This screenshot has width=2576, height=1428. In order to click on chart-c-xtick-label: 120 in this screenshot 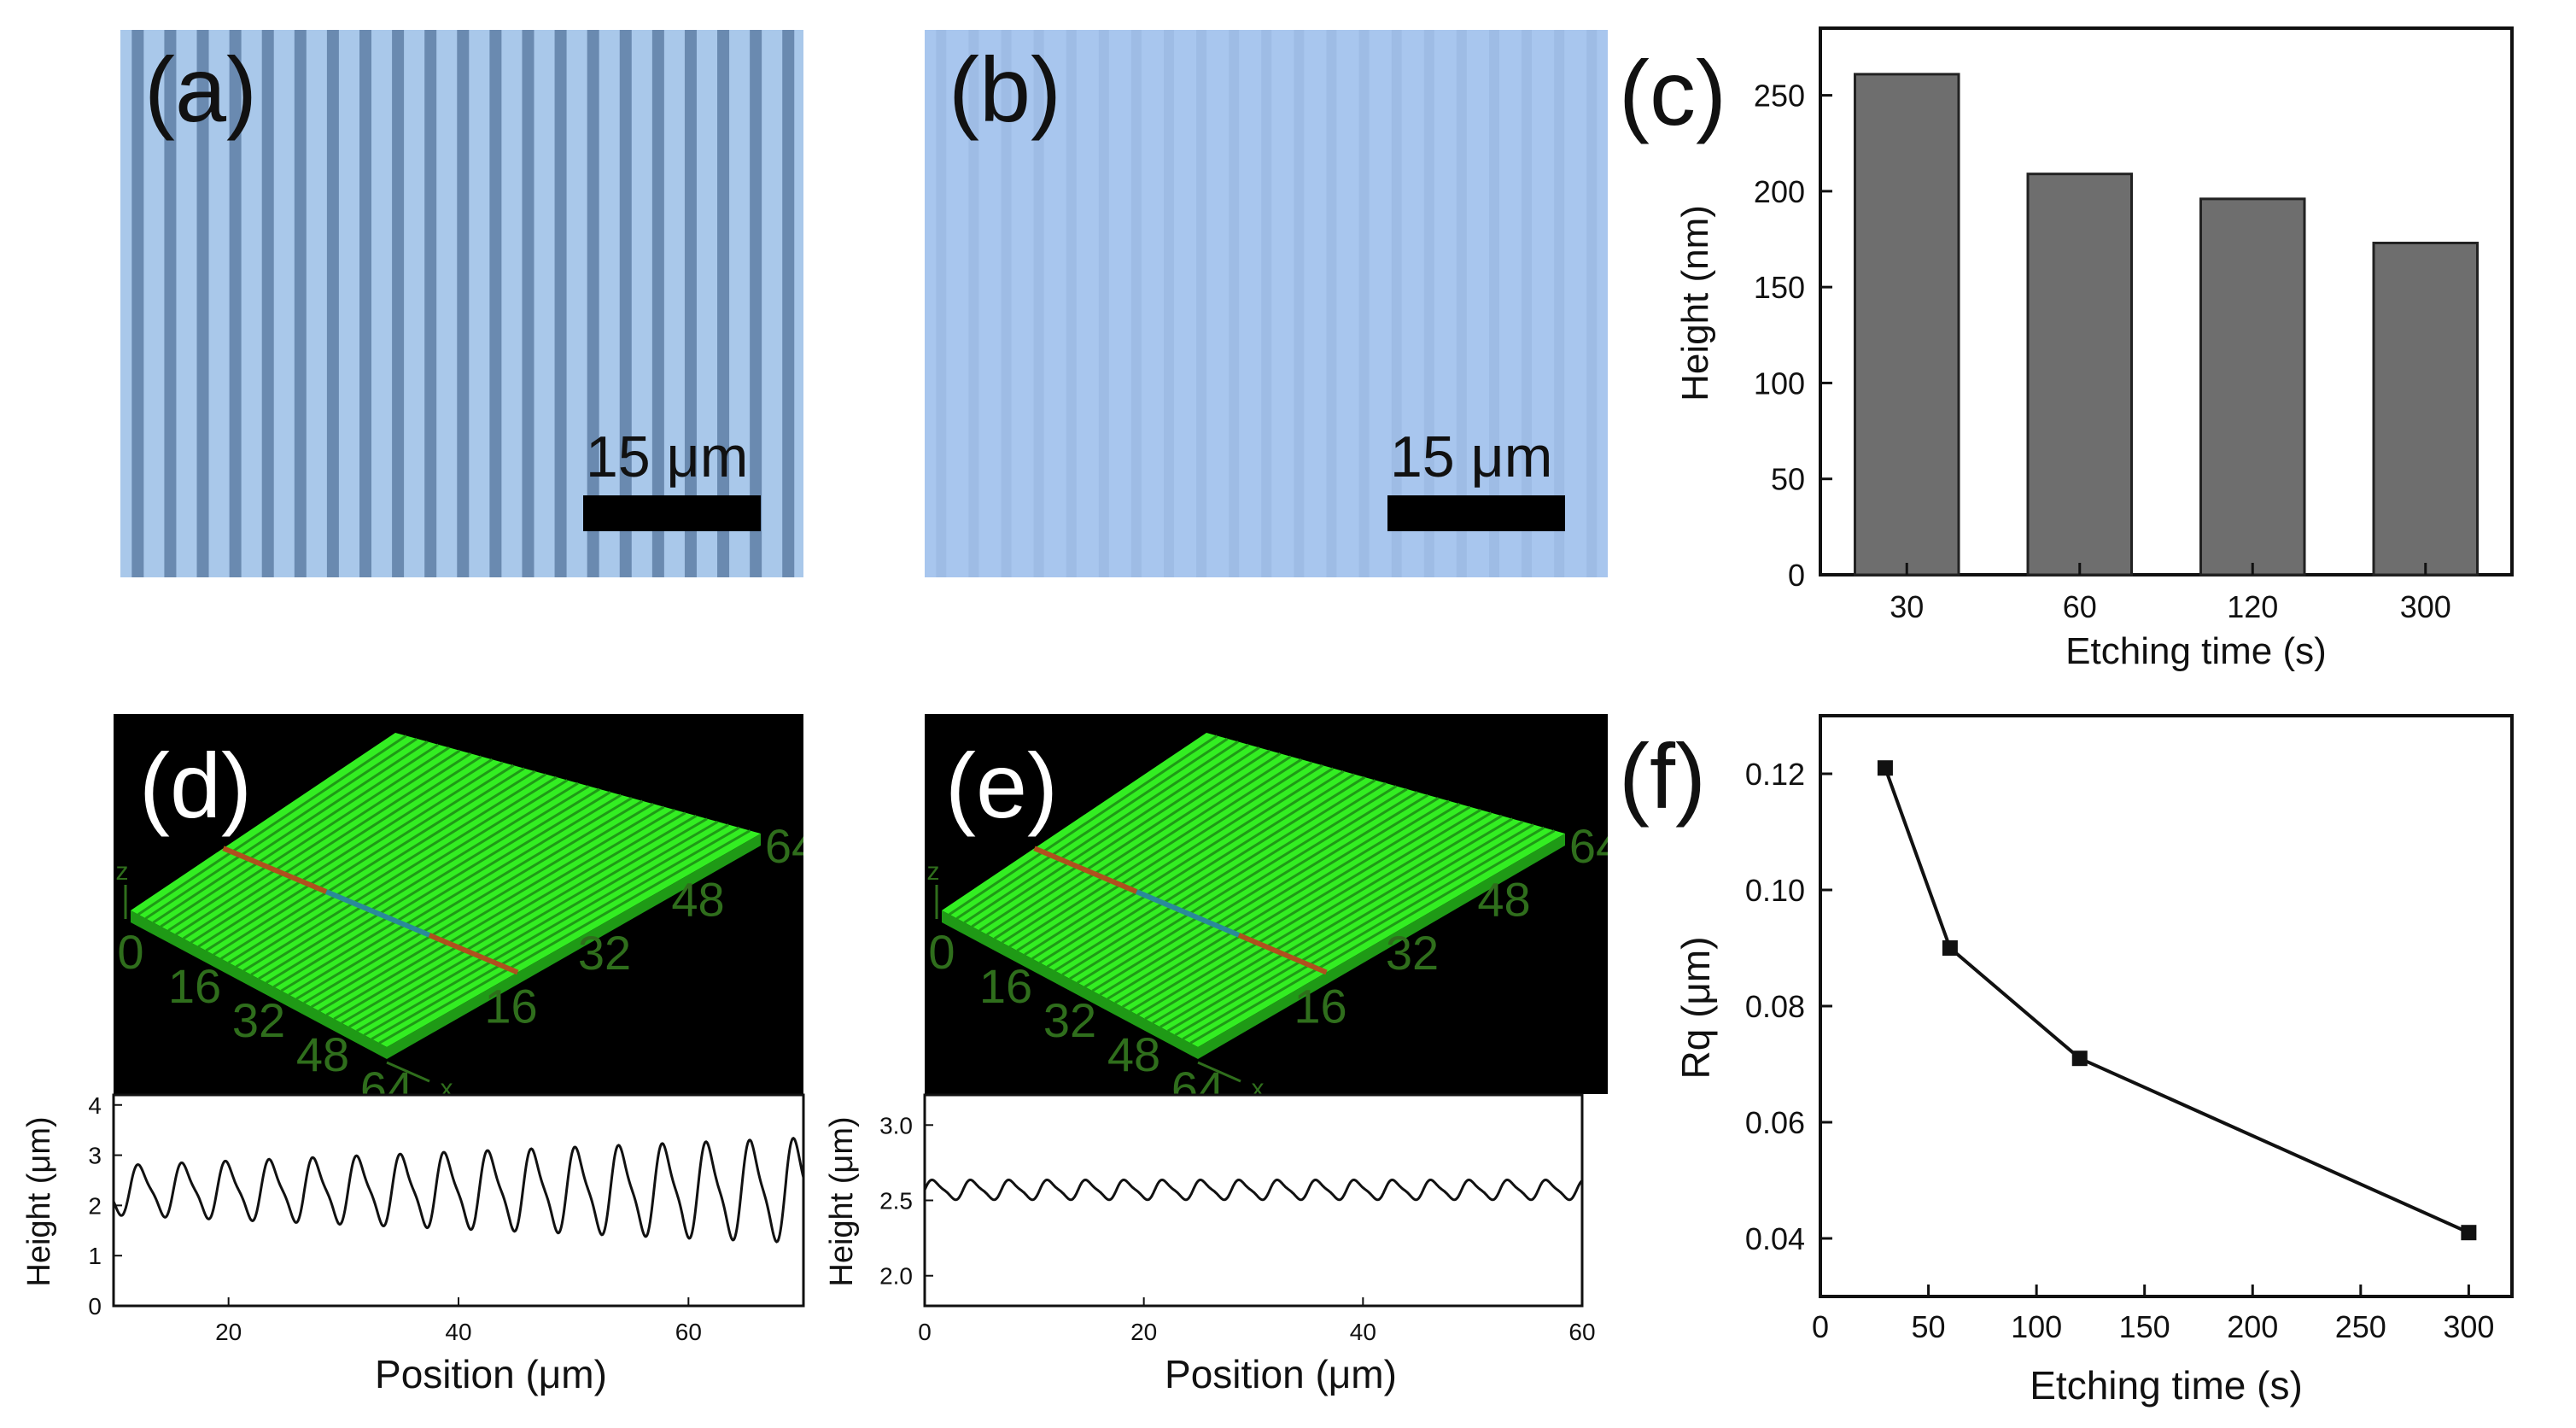, I will do `click(2252, 606)`.